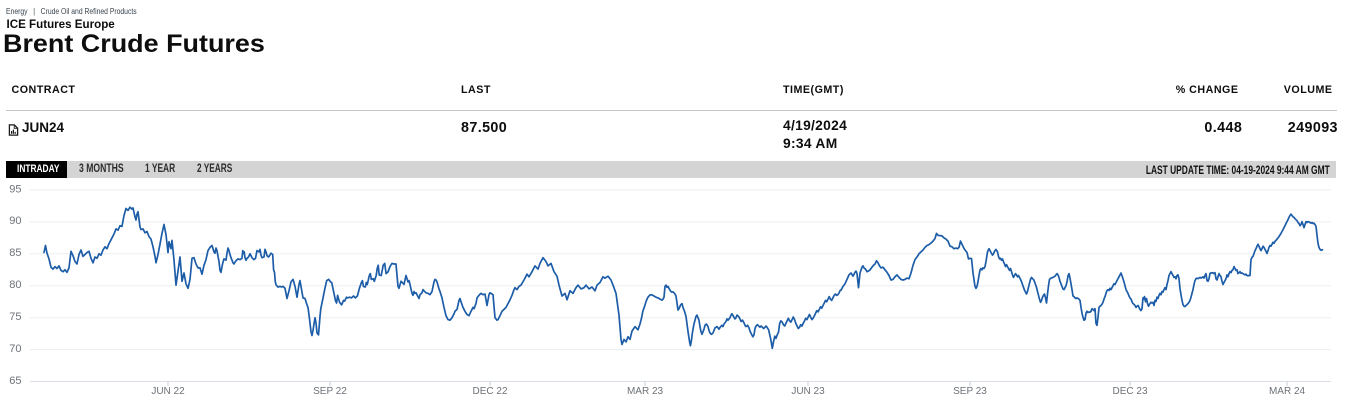  Describe the element at coordinates (970, 391) in the screenshot. I see `svg-text: SEP 23` at that location.